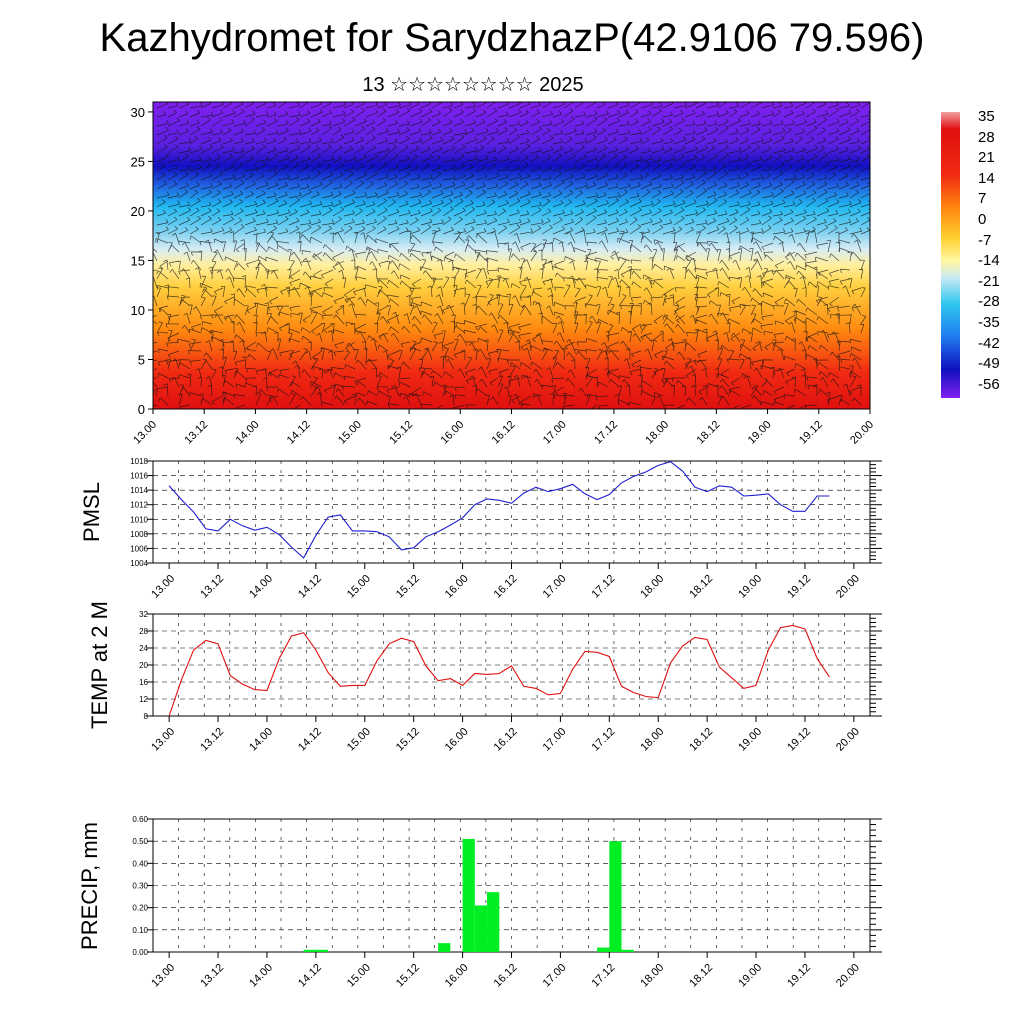 The height and width of the screenshot is (1024, 1024). Describe the element at coordinates (143, 682) in the screenshot. I see `y-tick-label: 16` at that location.